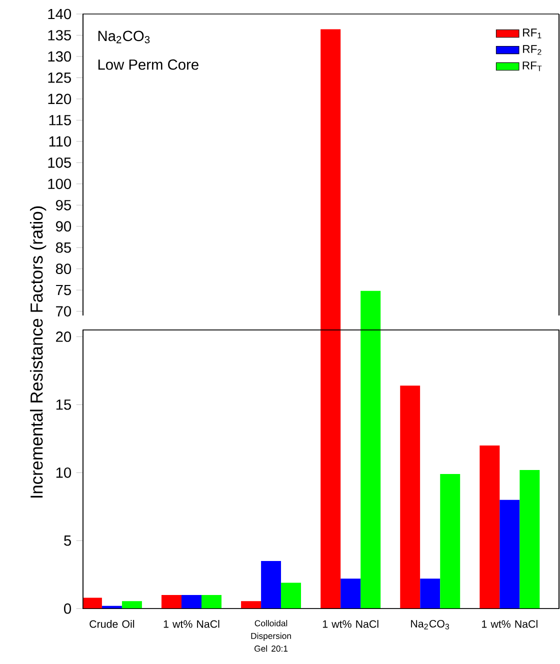 This screenshot has width=560, height=664. I want to click on y-tick-label: 0, so click(68, 608).